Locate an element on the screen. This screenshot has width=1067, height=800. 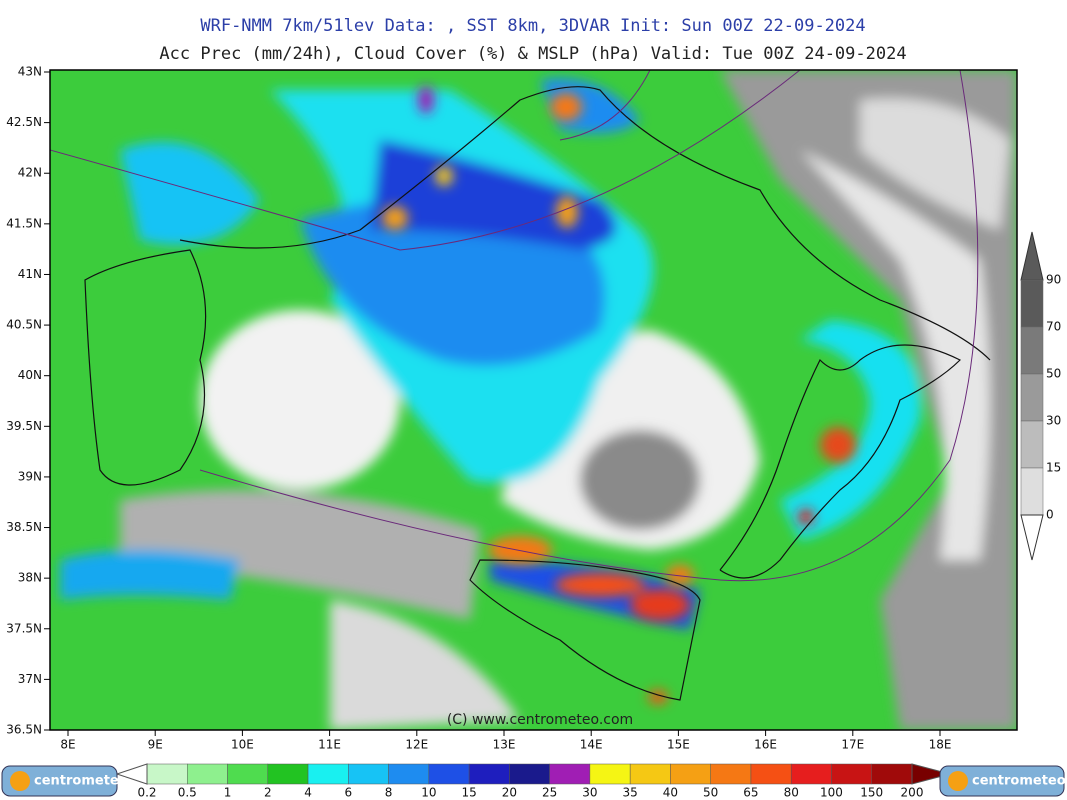
cloud-label: 0 is located at coordinates (1050, 515).